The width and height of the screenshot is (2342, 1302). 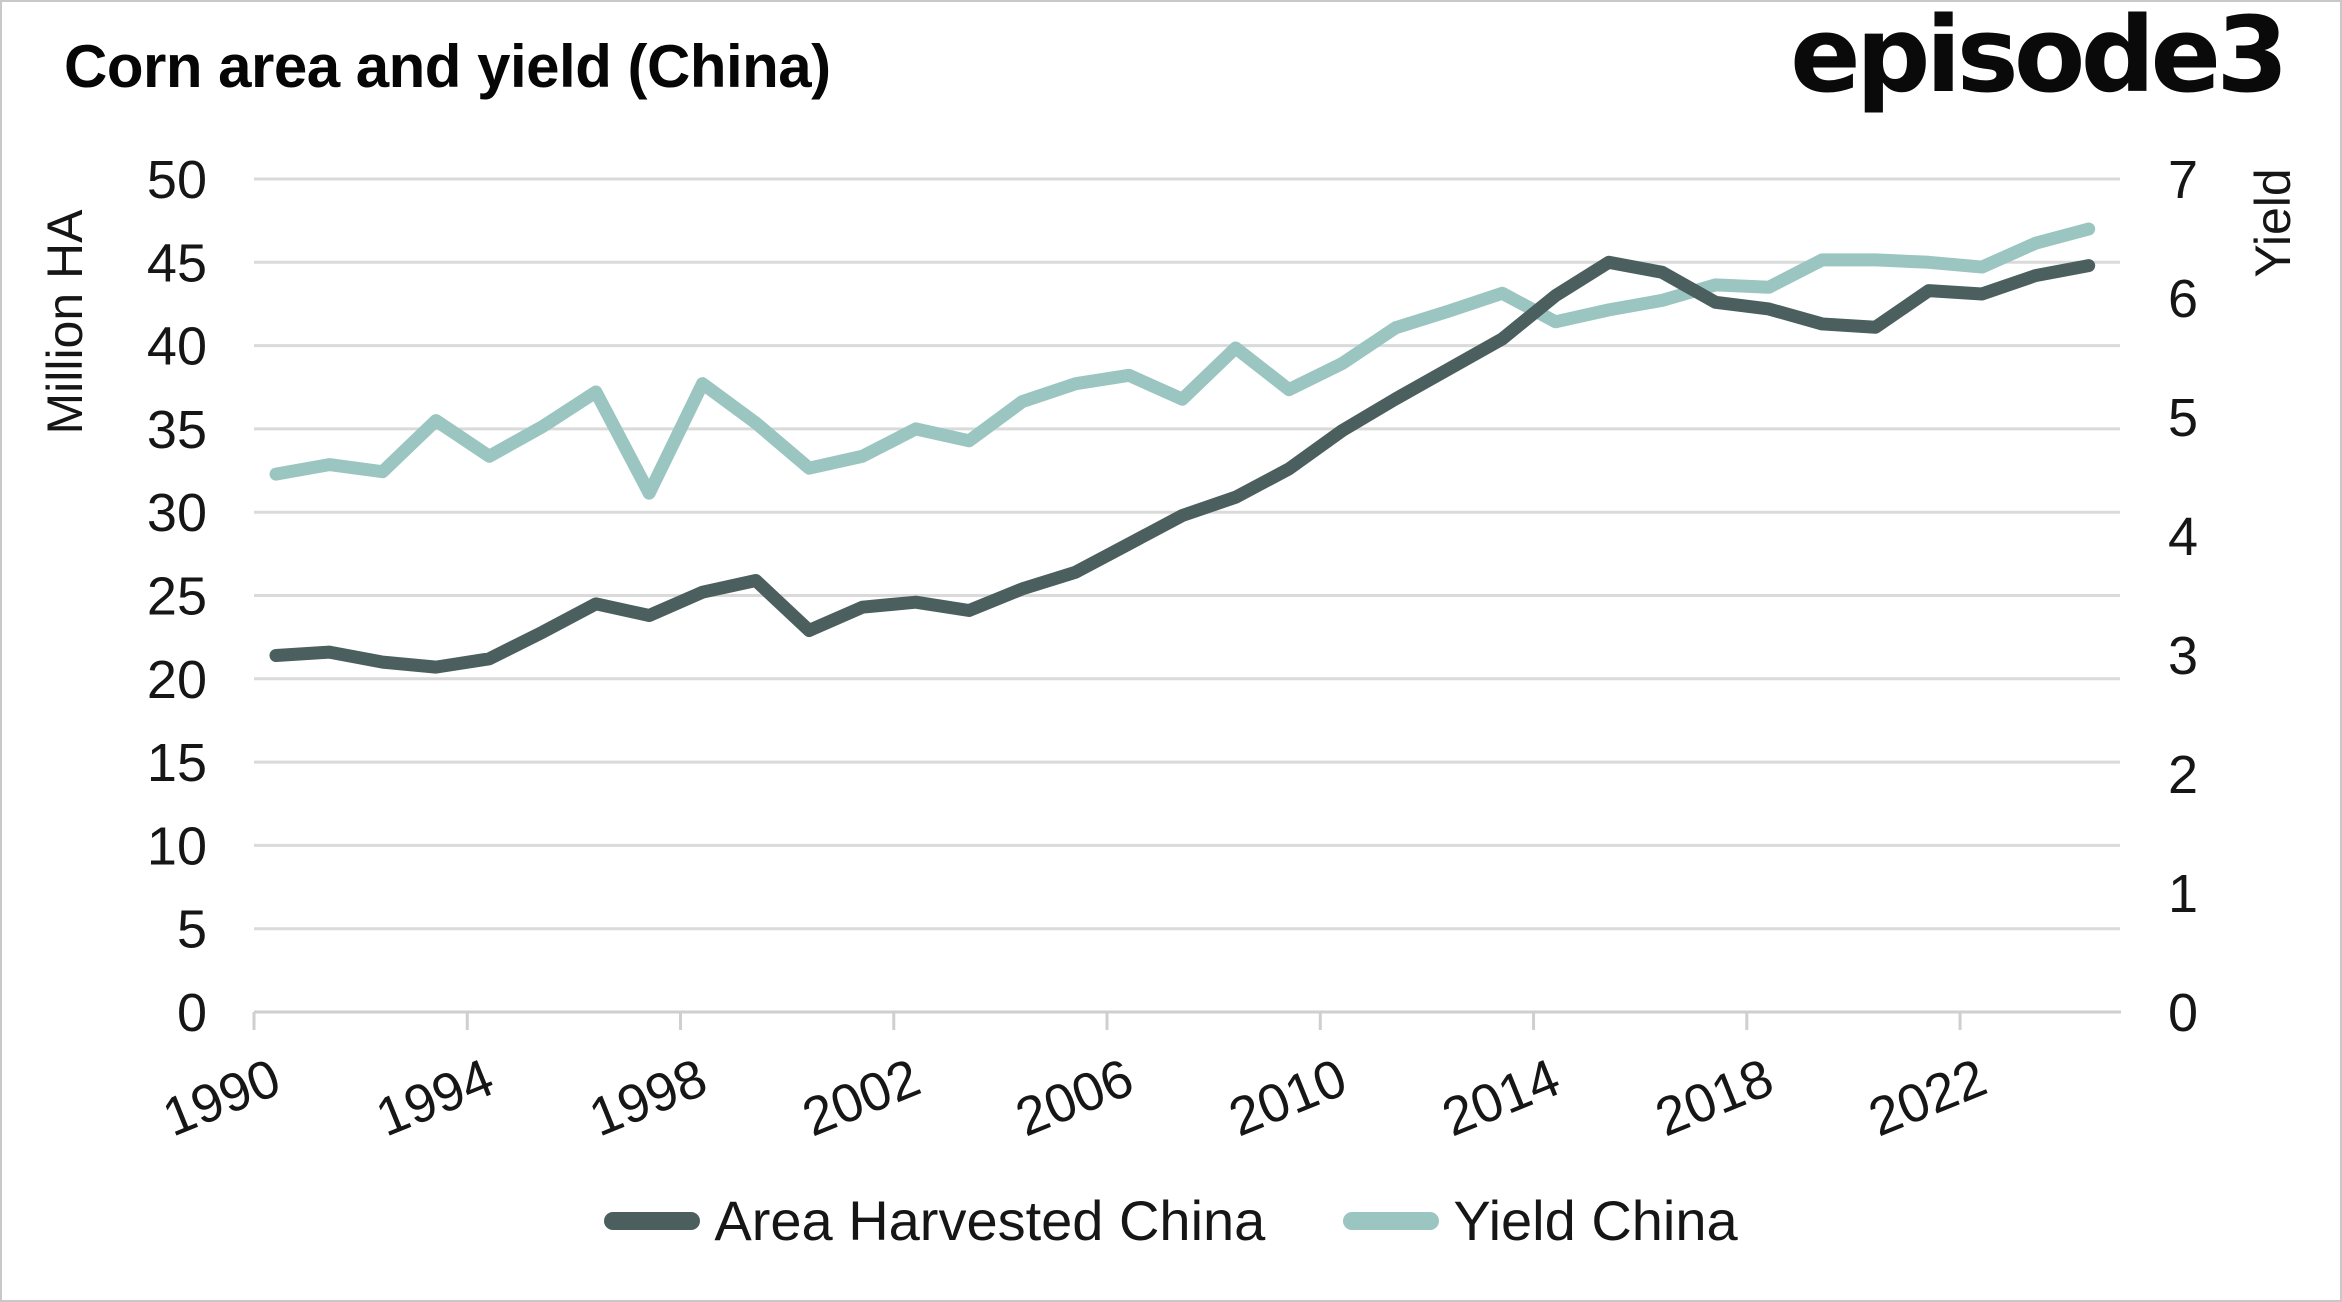 What do you see at coordinates (435, 1097) in the screenshot?
I see `x-tick-label: 1994` at bounding box center [435, 1097].